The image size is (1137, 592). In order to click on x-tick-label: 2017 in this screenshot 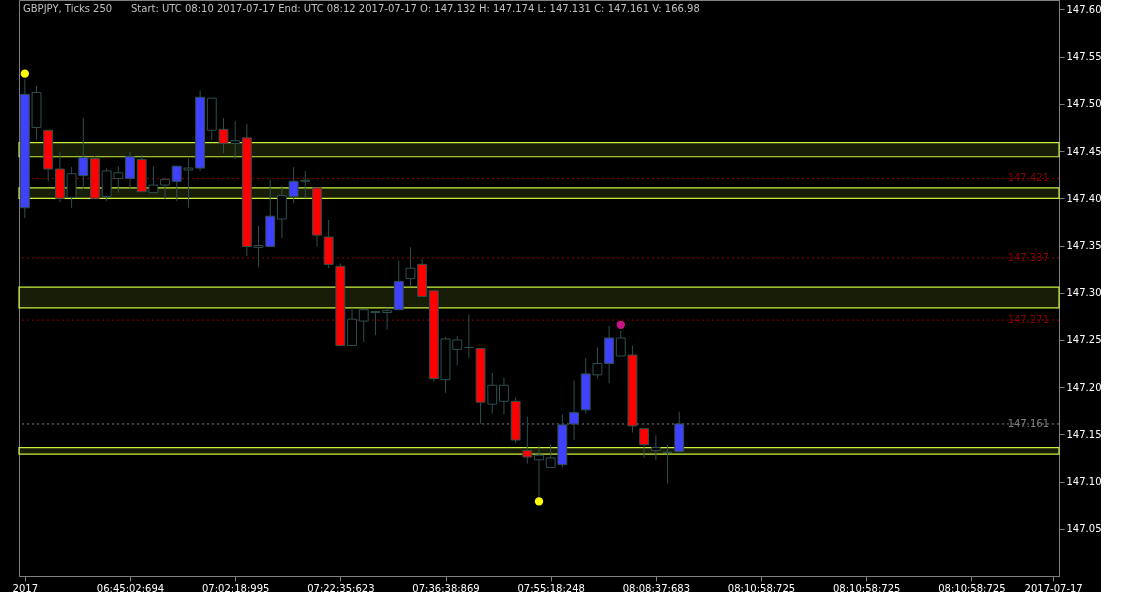, I will do `click(25, 587)`.